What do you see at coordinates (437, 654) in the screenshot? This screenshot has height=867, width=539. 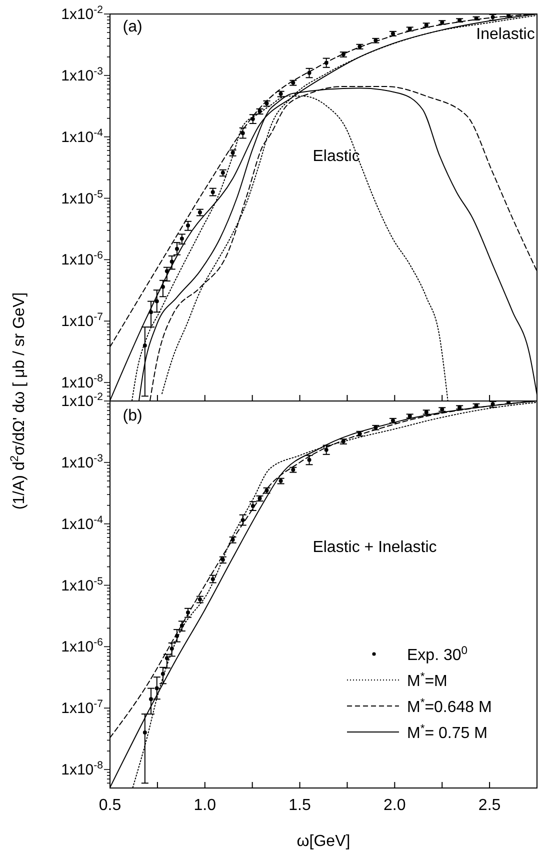 I see `legend-label: Exp. 30$^{0}$` at bounding box center [437, 654].